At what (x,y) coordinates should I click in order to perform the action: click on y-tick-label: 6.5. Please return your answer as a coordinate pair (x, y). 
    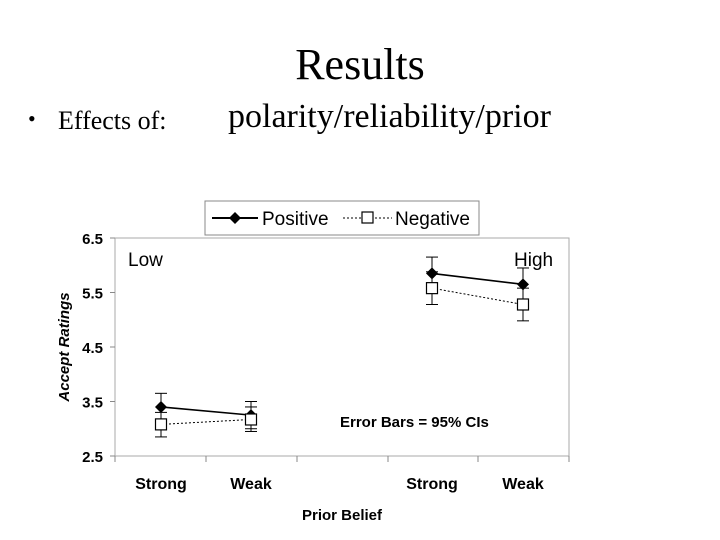
    Looking at the image, I should click on (92, 239).